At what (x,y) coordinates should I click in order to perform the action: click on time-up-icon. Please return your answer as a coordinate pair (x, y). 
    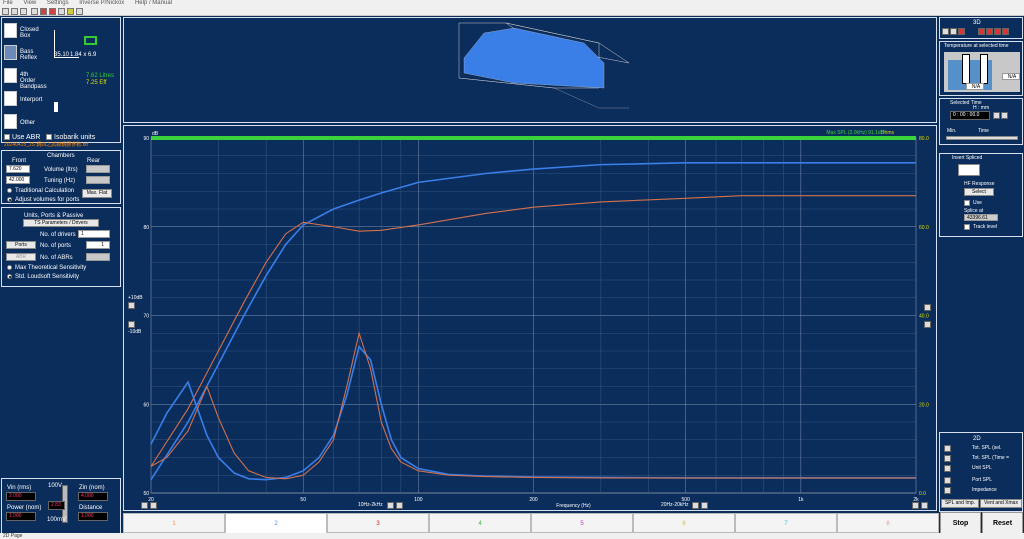
    Looking at the image, I should click on (996, 115).